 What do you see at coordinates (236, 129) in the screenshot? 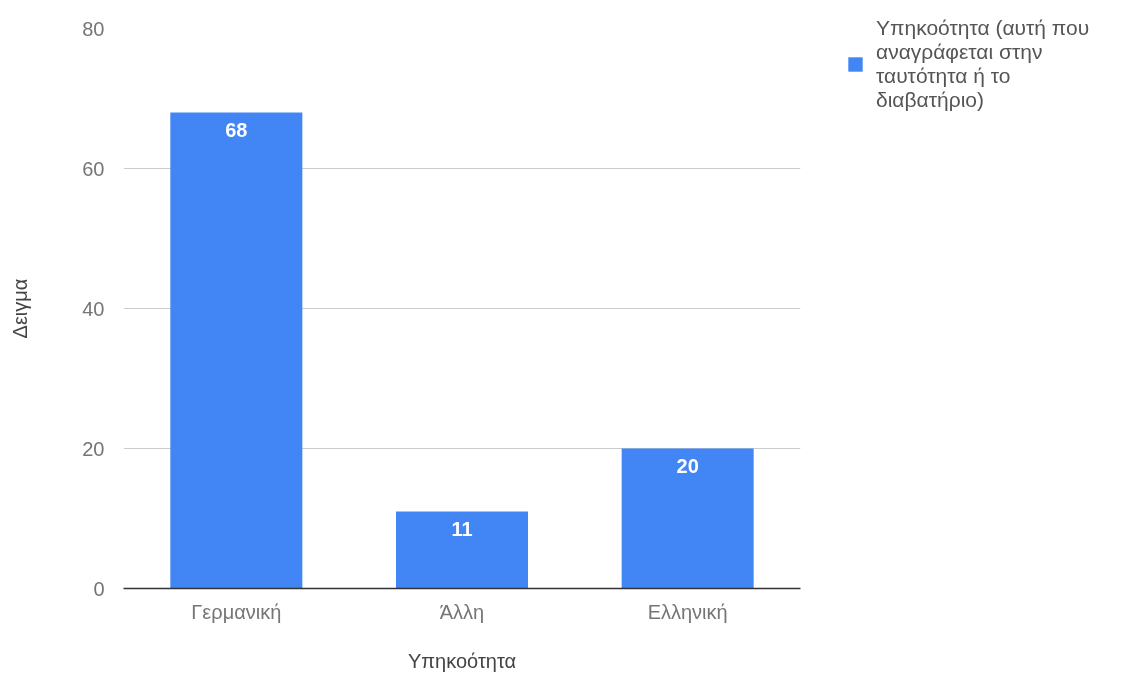
I see `data-label: 68` at bounding box center [236, 129].